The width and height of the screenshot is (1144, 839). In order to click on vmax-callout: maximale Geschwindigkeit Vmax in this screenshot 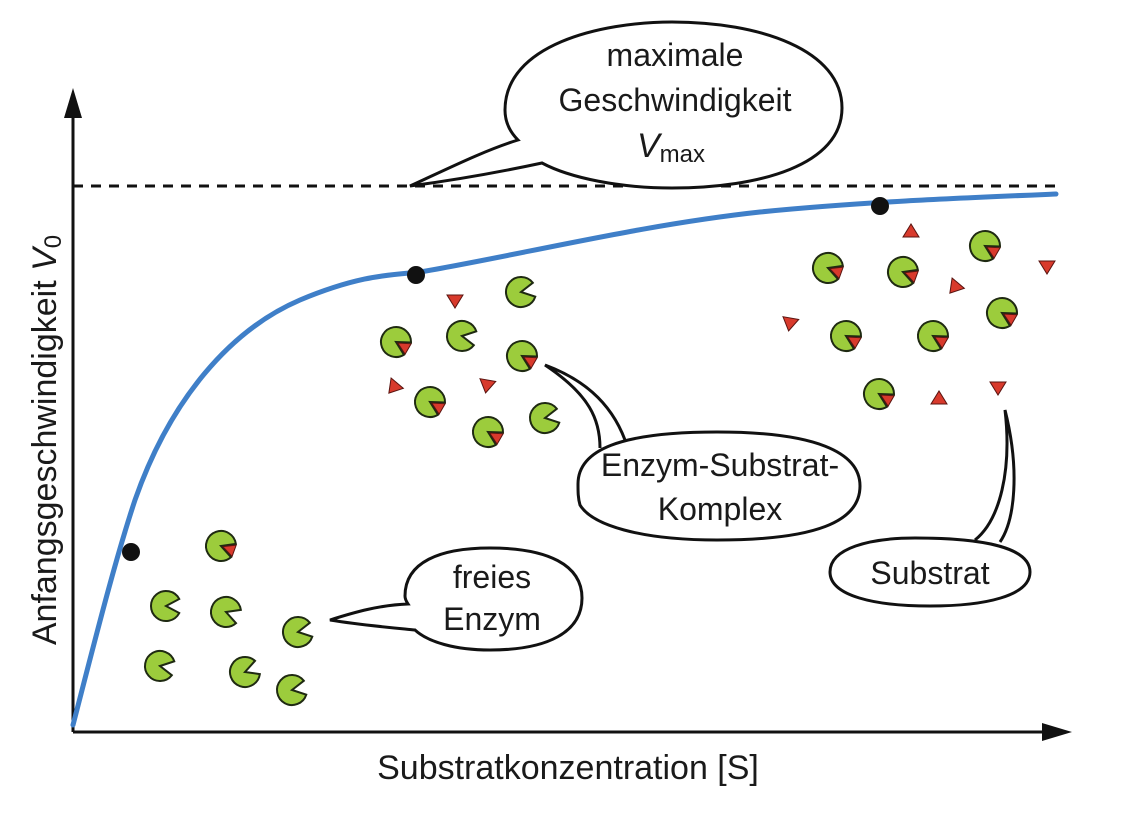, I will do `click(626, 105)`.